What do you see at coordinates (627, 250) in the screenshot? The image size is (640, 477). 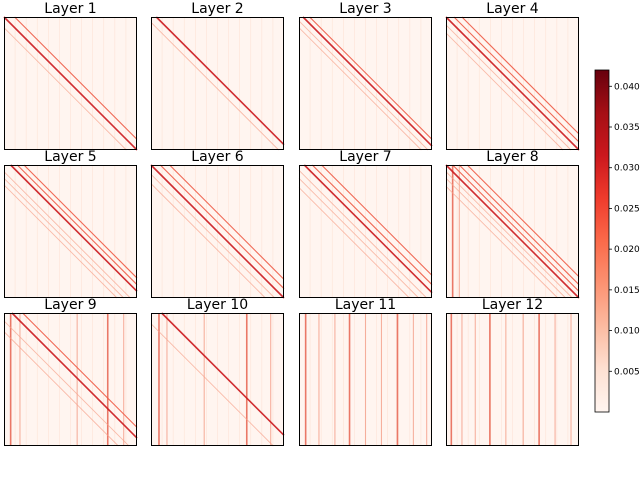 I see `colorbar-tick-label: 0.020` at bounding box center [627, 250].